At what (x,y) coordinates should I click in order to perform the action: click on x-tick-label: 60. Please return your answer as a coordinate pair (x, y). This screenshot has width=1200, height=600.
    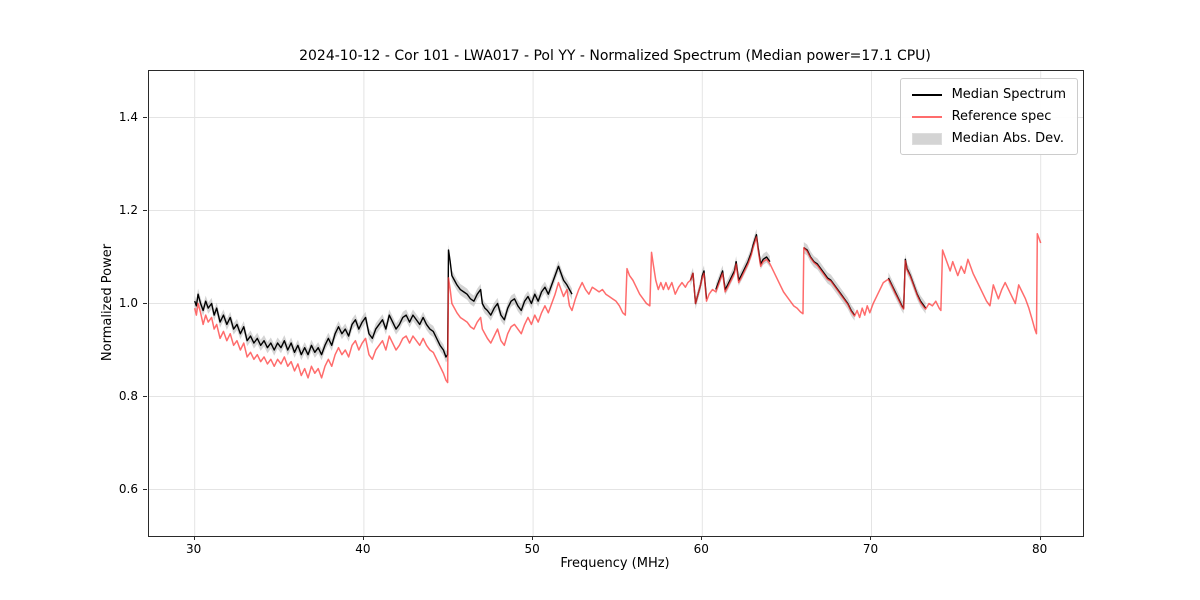
    Looking at the image, I should click on (701, 549).